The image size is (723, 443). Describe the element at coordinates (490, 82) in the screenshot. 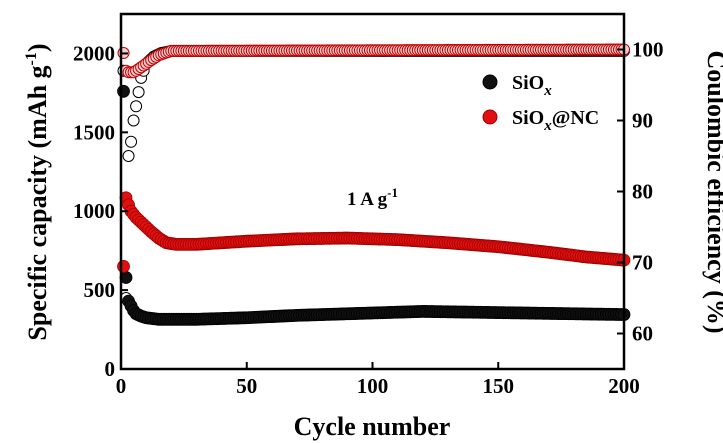

I see `legend-marker-siox` at that location.